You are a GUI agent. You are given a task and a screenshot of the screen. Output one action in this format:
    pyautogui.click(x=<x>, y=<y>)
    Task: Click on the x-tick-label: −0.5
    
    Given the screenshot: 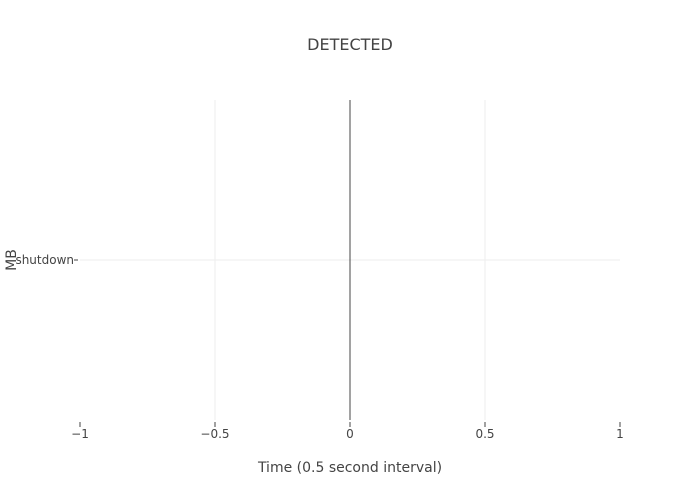 What is the action you would take?
    pyautogui.click(x=214, y=434)
    